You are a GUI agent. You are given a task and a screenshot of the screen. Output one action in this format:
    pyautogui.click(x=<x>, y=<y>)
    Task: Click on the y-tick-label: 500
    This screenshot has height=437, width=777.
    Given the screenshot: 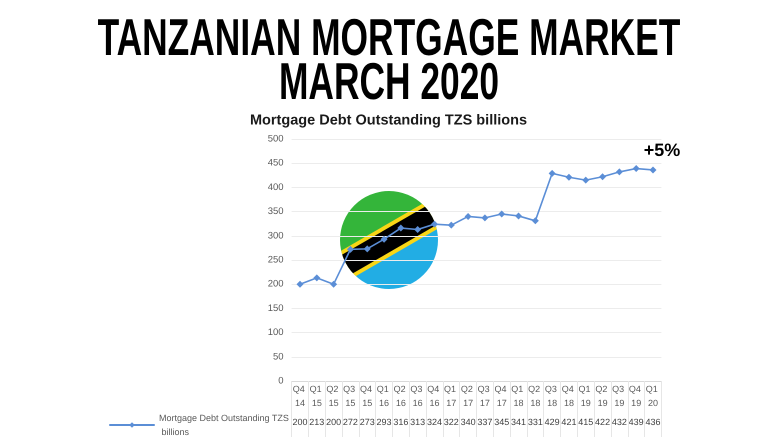 What is the action you would take?
    pyautogui.click(x=276, y=139)
    